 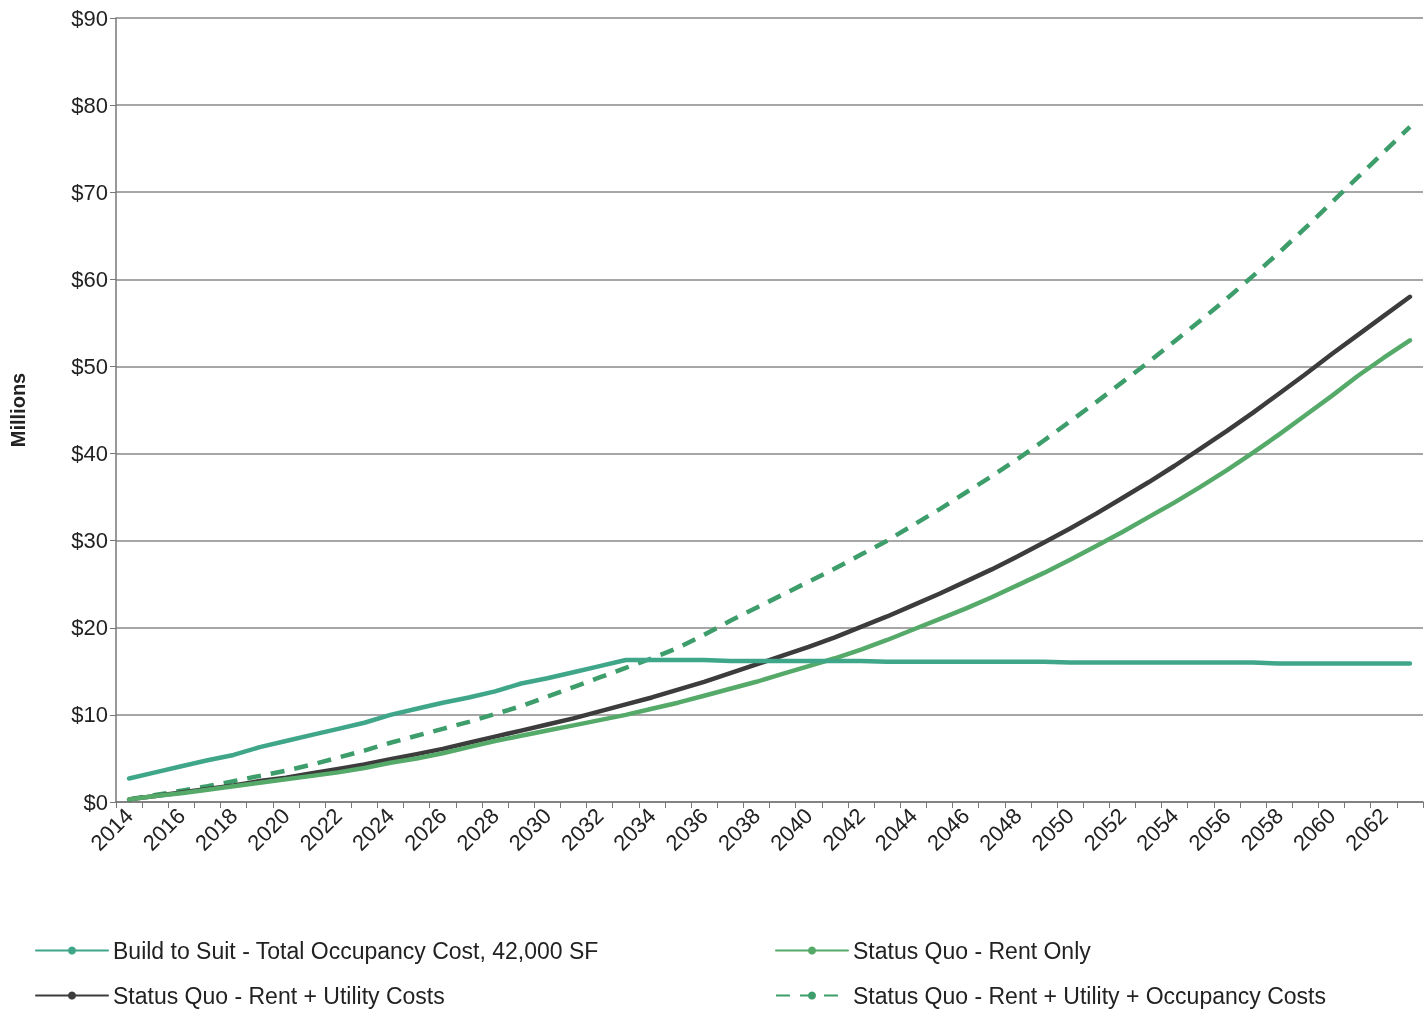 What do you see at coordinates (89, 628) in the screenshot?
I see `y-tick-label: $20` at bounding box center [89, 628].